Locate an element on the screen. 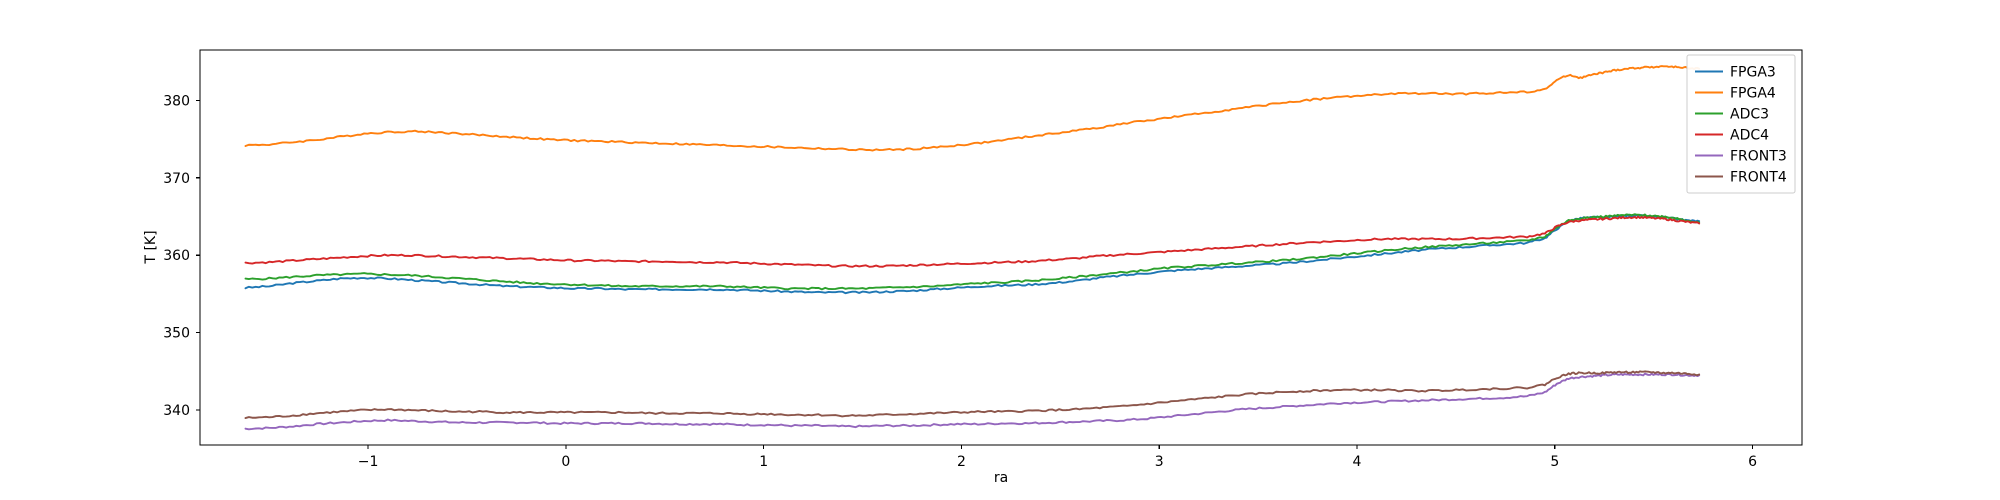  x-tick-label: 5 is located at coordinates (1554, 462).